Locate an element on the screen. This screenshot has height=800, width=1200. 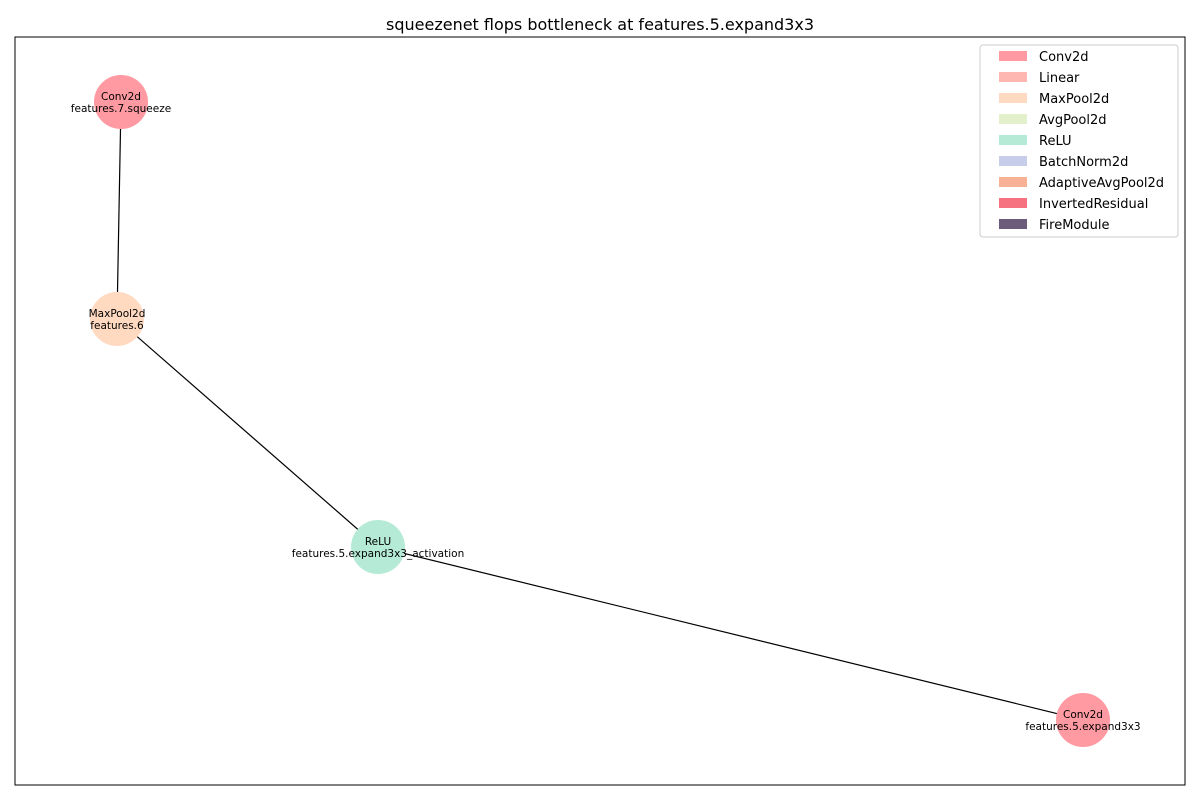
legend-box is located at coordinates (1079, 141).